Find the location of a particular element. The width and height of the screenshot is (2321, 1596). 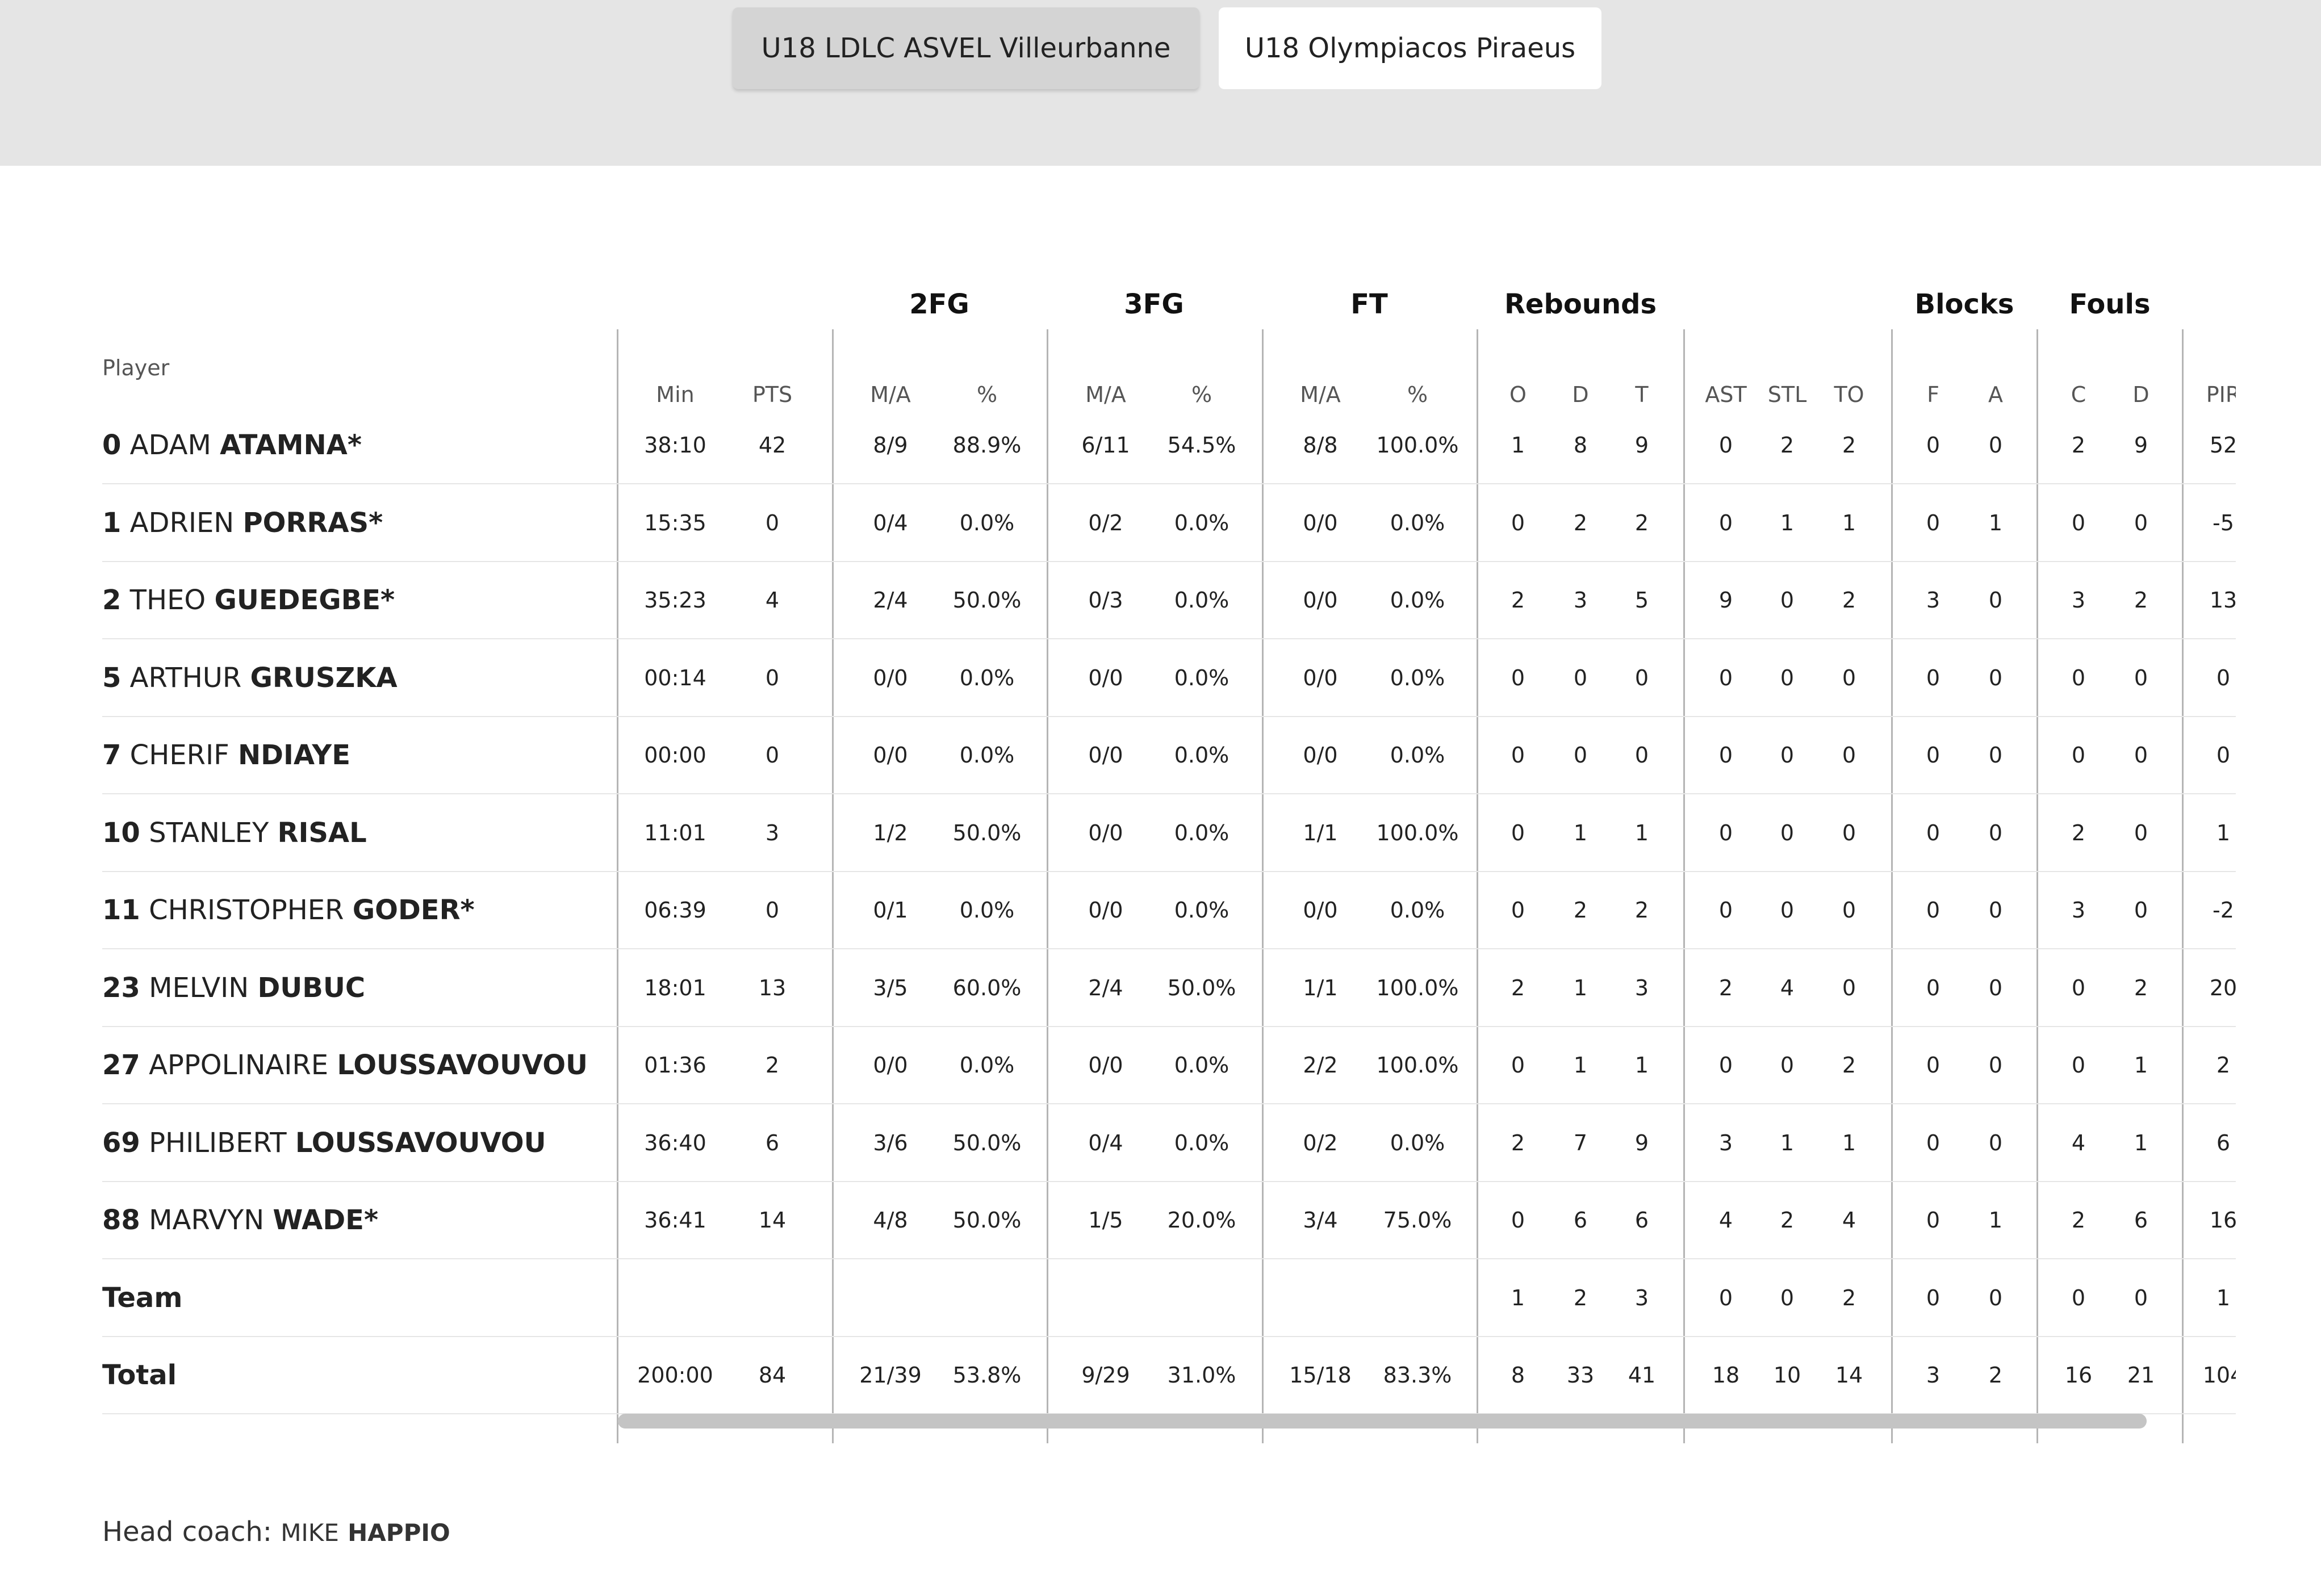

stat-cell: 36:41 is located at coordinates (675, 1220).